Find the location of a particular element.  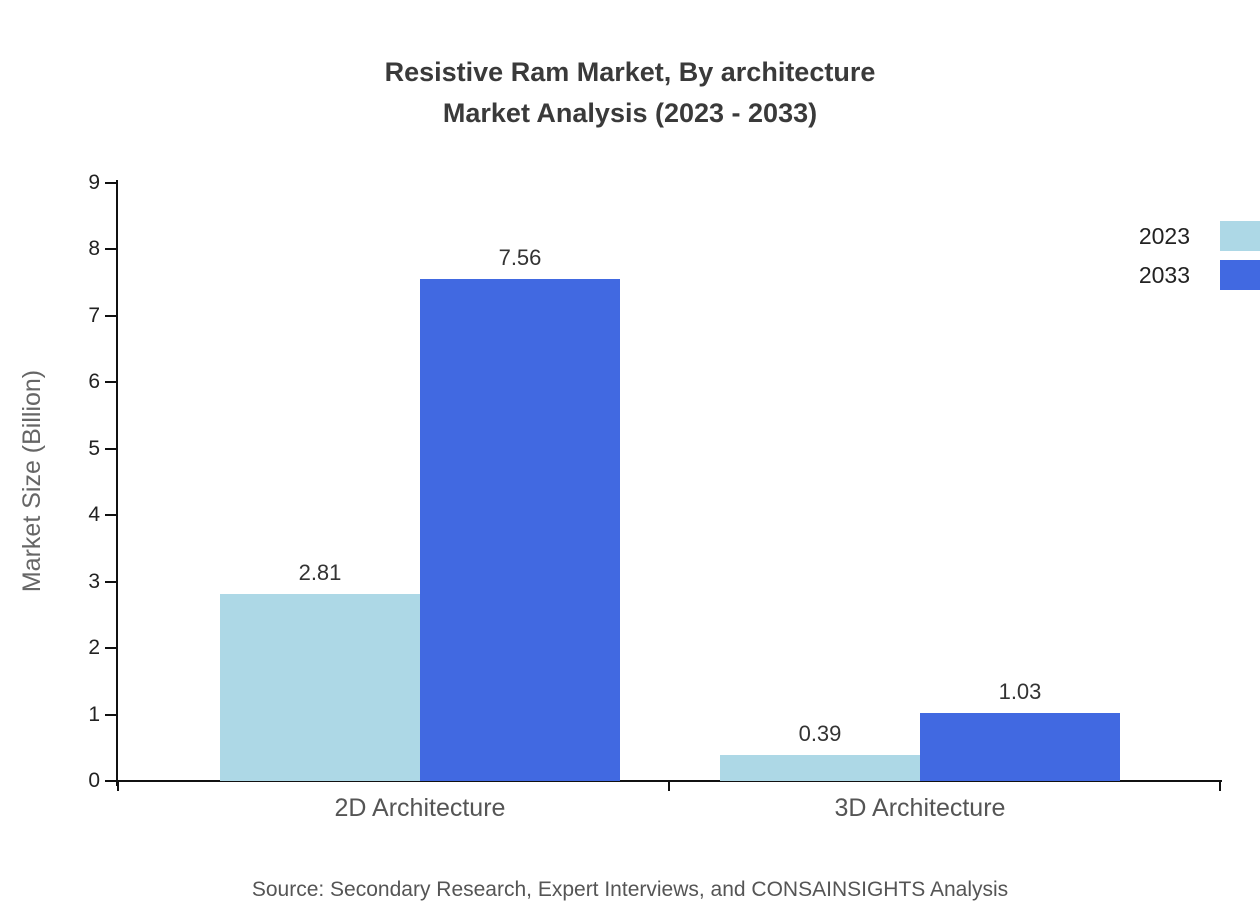

legend: 2023 2033 is located at coordinates (1199, 255).